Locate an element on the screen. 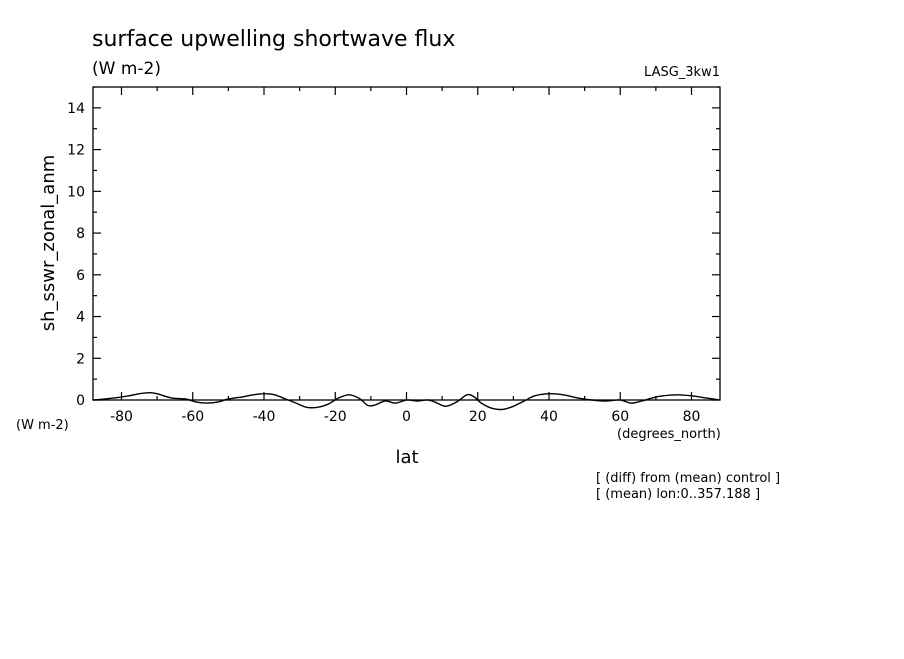  y-tick-label: 14 is located at coordinates (76, 109).